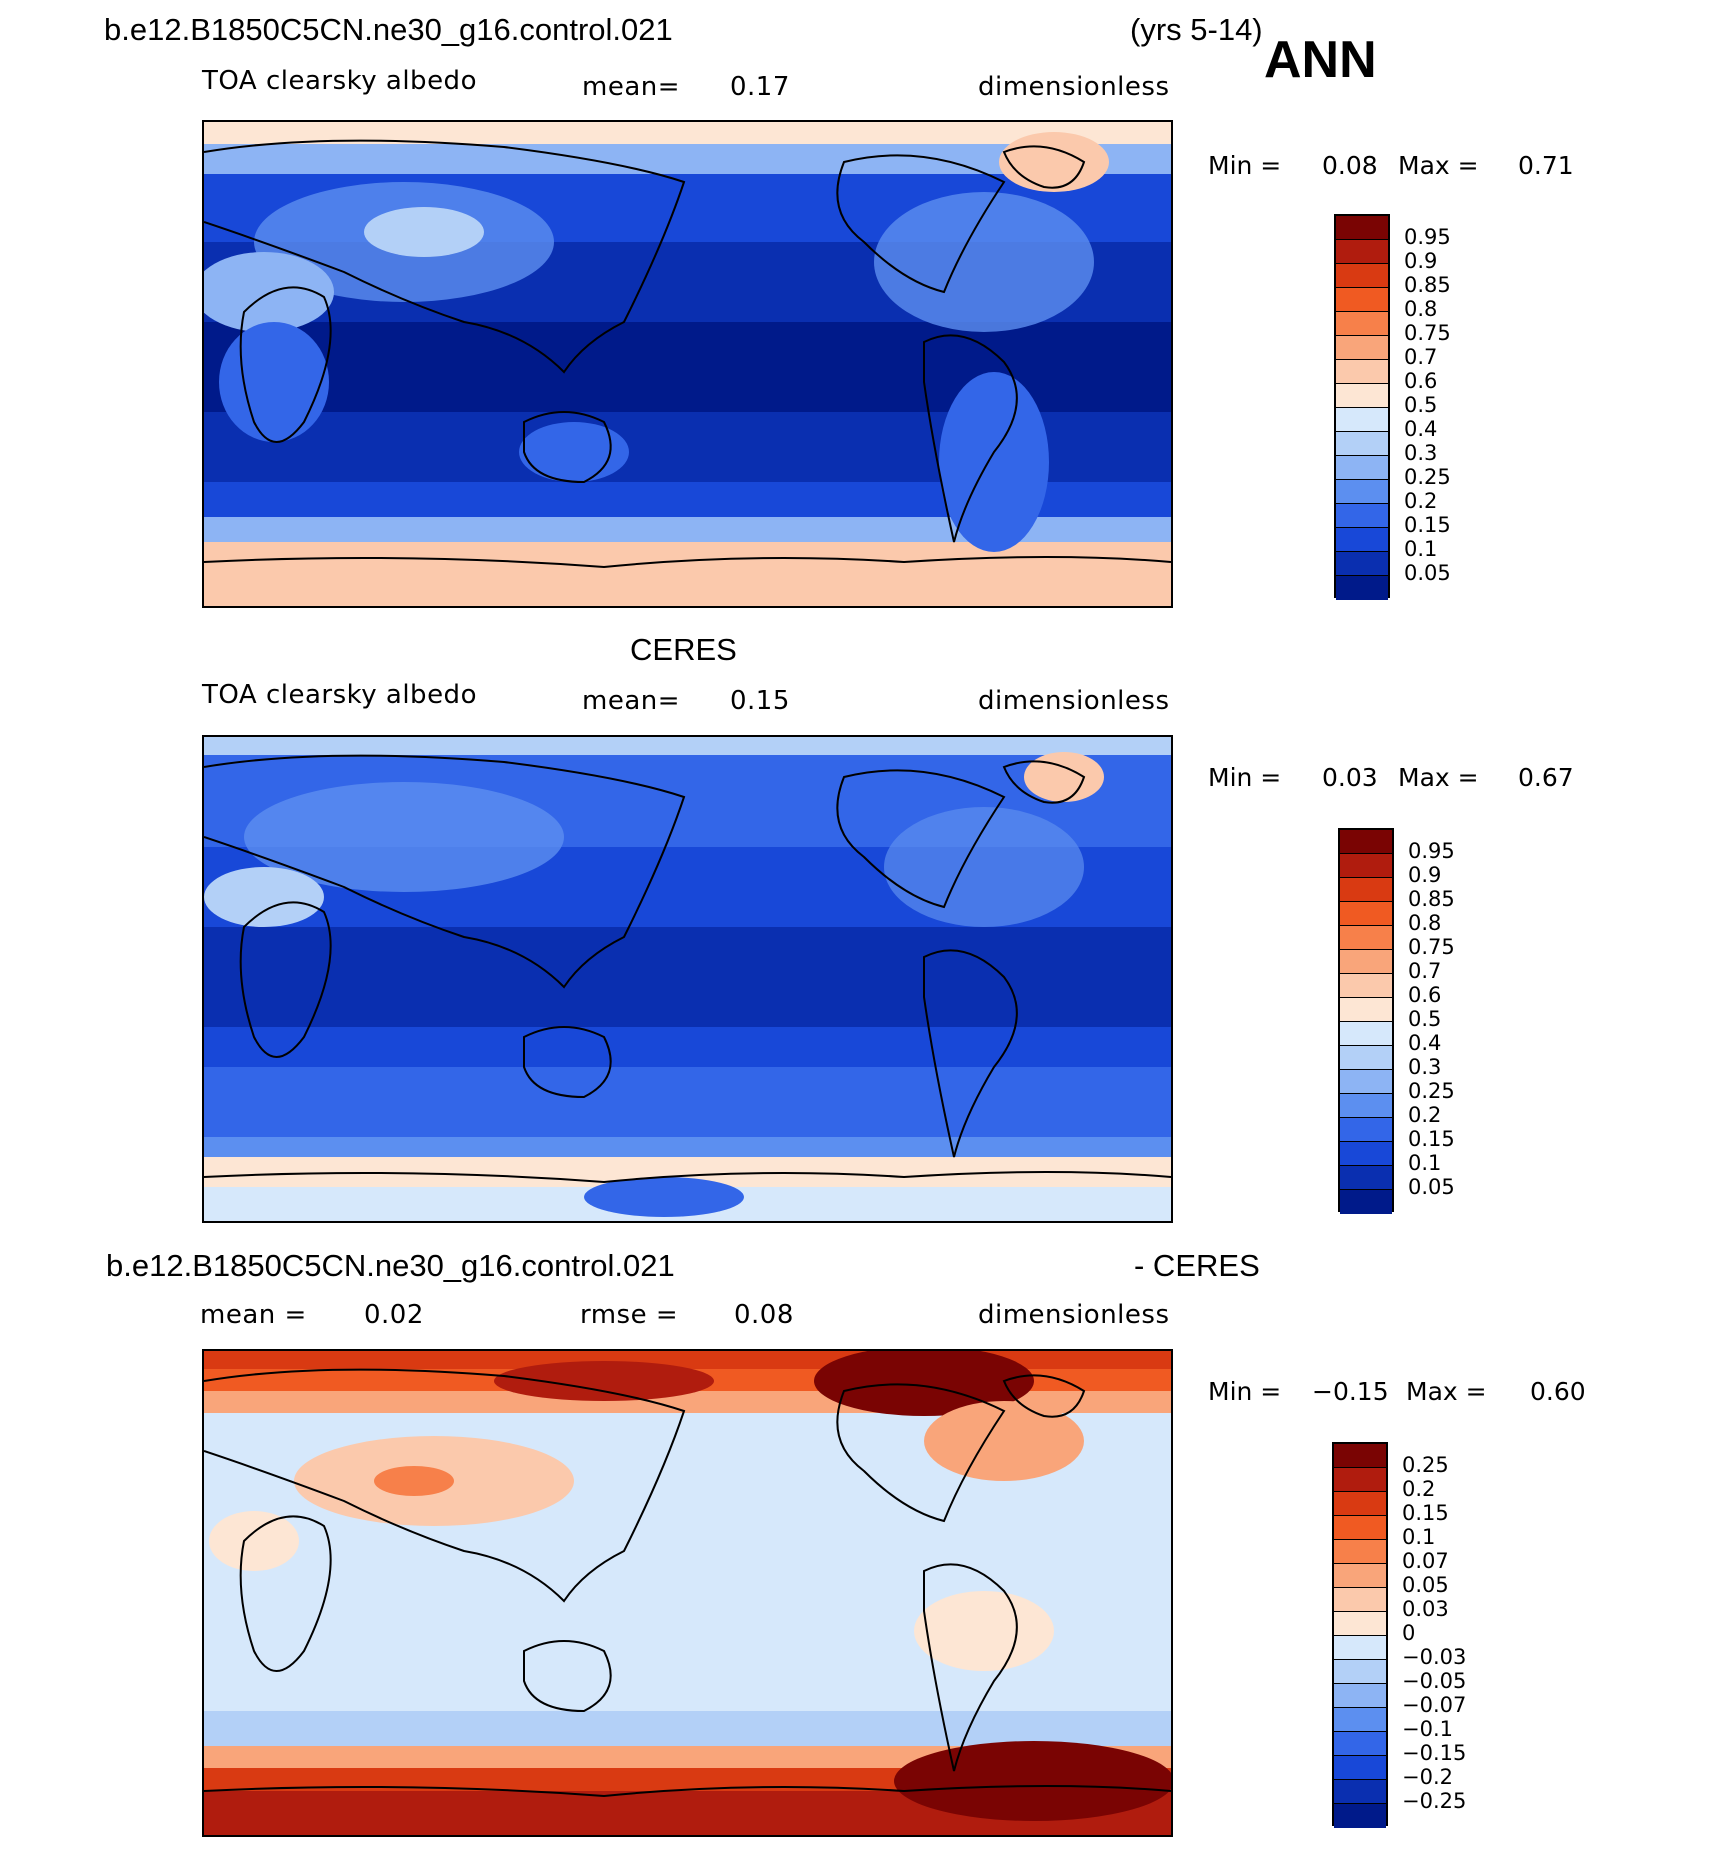  What do you see at coordinates (764, 1315) in the screenshot?
I see `panel3-rmse-value: 0.08` at bounding box center [764, 1315].